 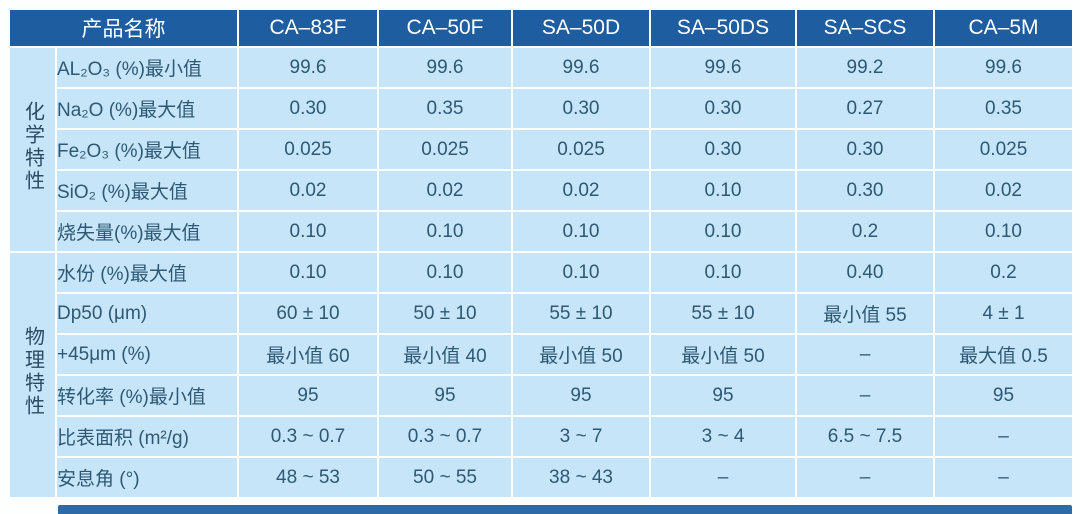 What do you see at coordinates (865, 108) in the screenshot?
I see `cell: 0.27` at bounding box center [865, 108].